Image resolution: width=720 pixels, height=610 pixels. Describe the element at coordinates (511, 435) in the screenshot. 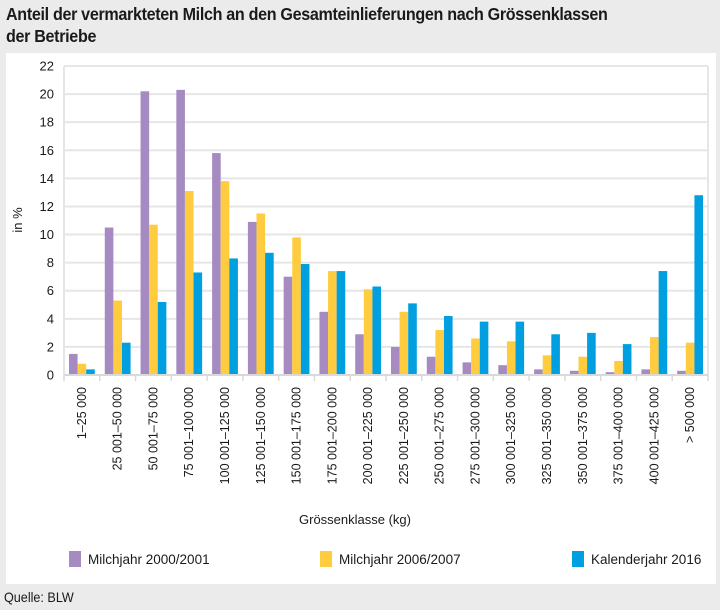

I see `x-tick-label: 300 001–325 000` at that location.